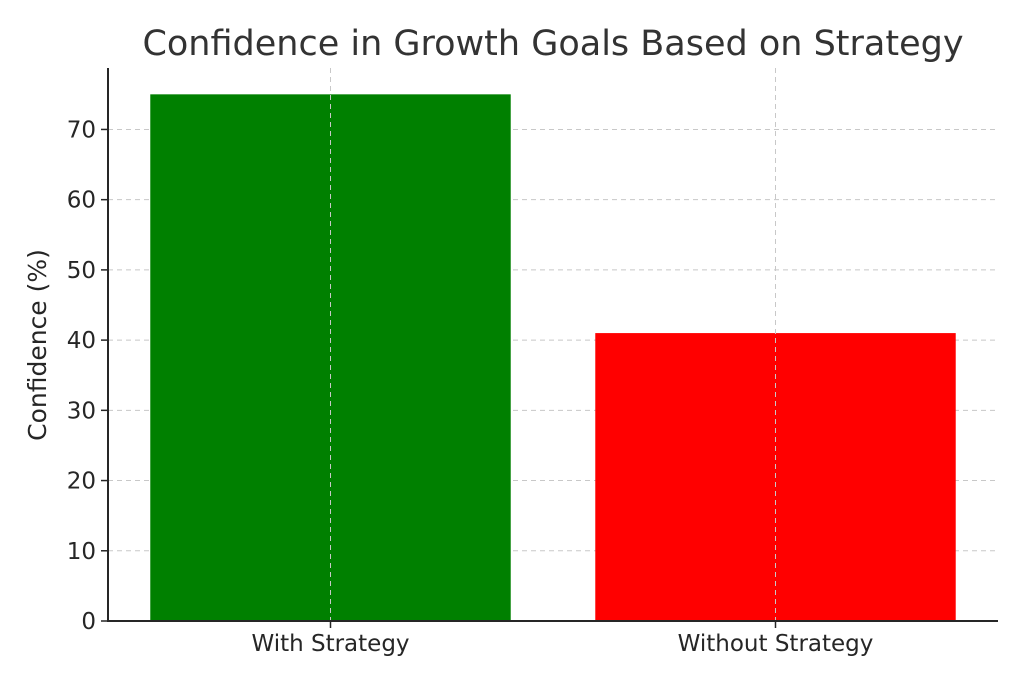 Image resolution: width=1024 pixels, height=687 pixels. I want to click on x-ticks: With Strategy Without Strategy, so click(562, 639).